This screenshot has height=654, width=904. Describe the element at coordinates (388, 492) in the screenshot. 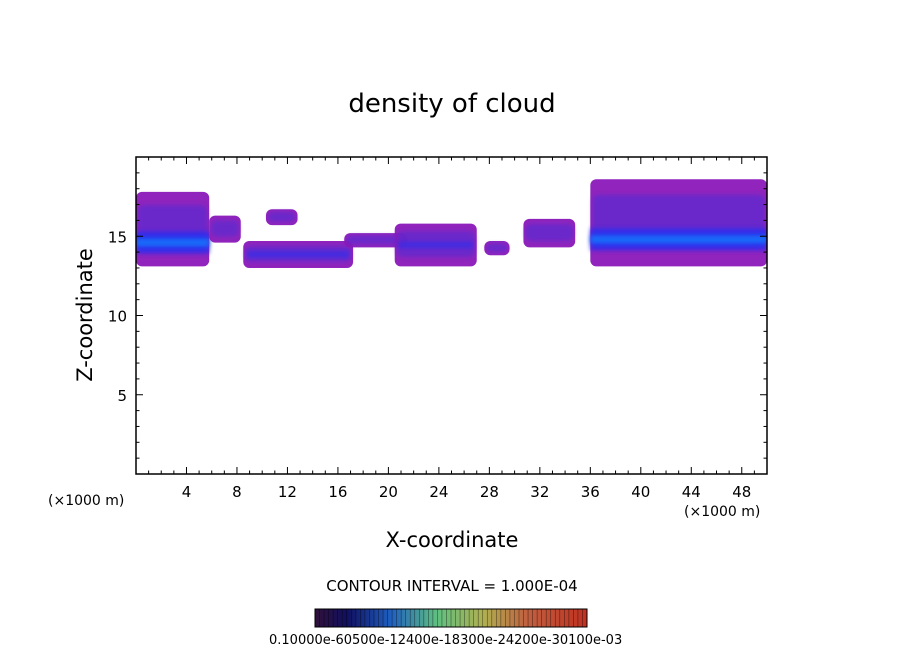

I see `x-tick-label: 20` at that location.